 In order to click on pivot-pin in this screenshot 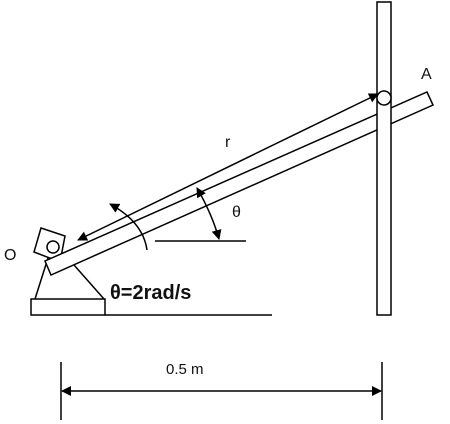, I will do `click(53, 247)`.